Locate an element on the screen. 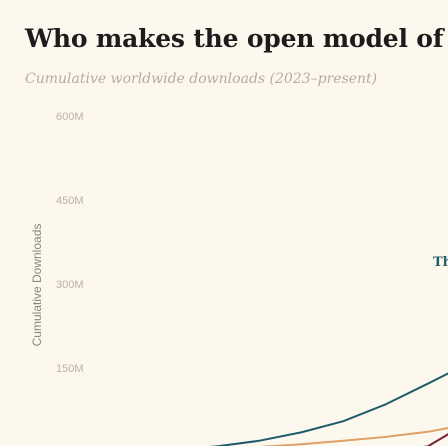 The image size is (448, 446). y-tick-label: 450M is located at coordinates (70, 201).